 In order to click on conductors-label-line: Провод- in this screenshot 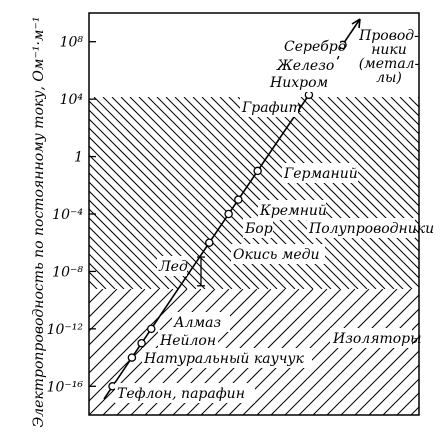, I will do `click(388, 36)`.